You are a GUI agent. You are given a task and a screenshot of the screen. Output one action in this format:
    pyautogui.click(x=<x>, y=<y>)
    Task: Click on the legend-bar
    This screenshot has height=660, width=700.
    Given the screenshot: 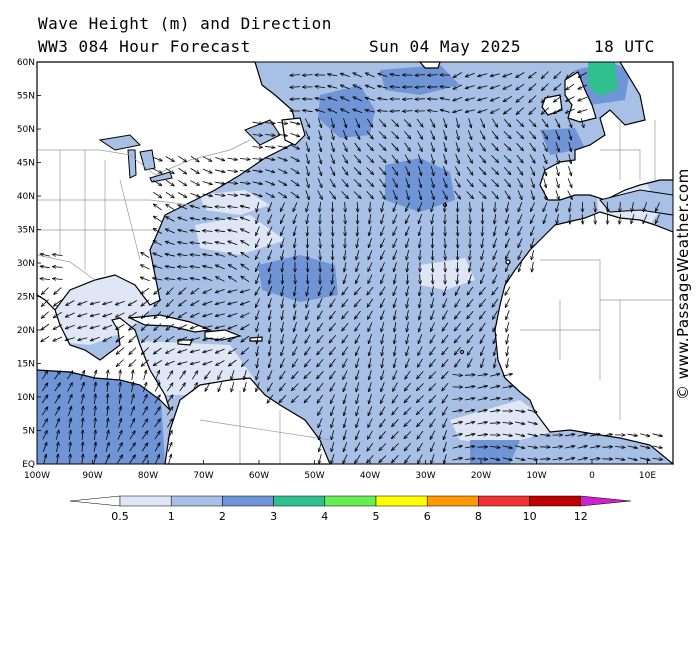 What is the action you would take?
    pyautogui.click(x=350, y=501)
    